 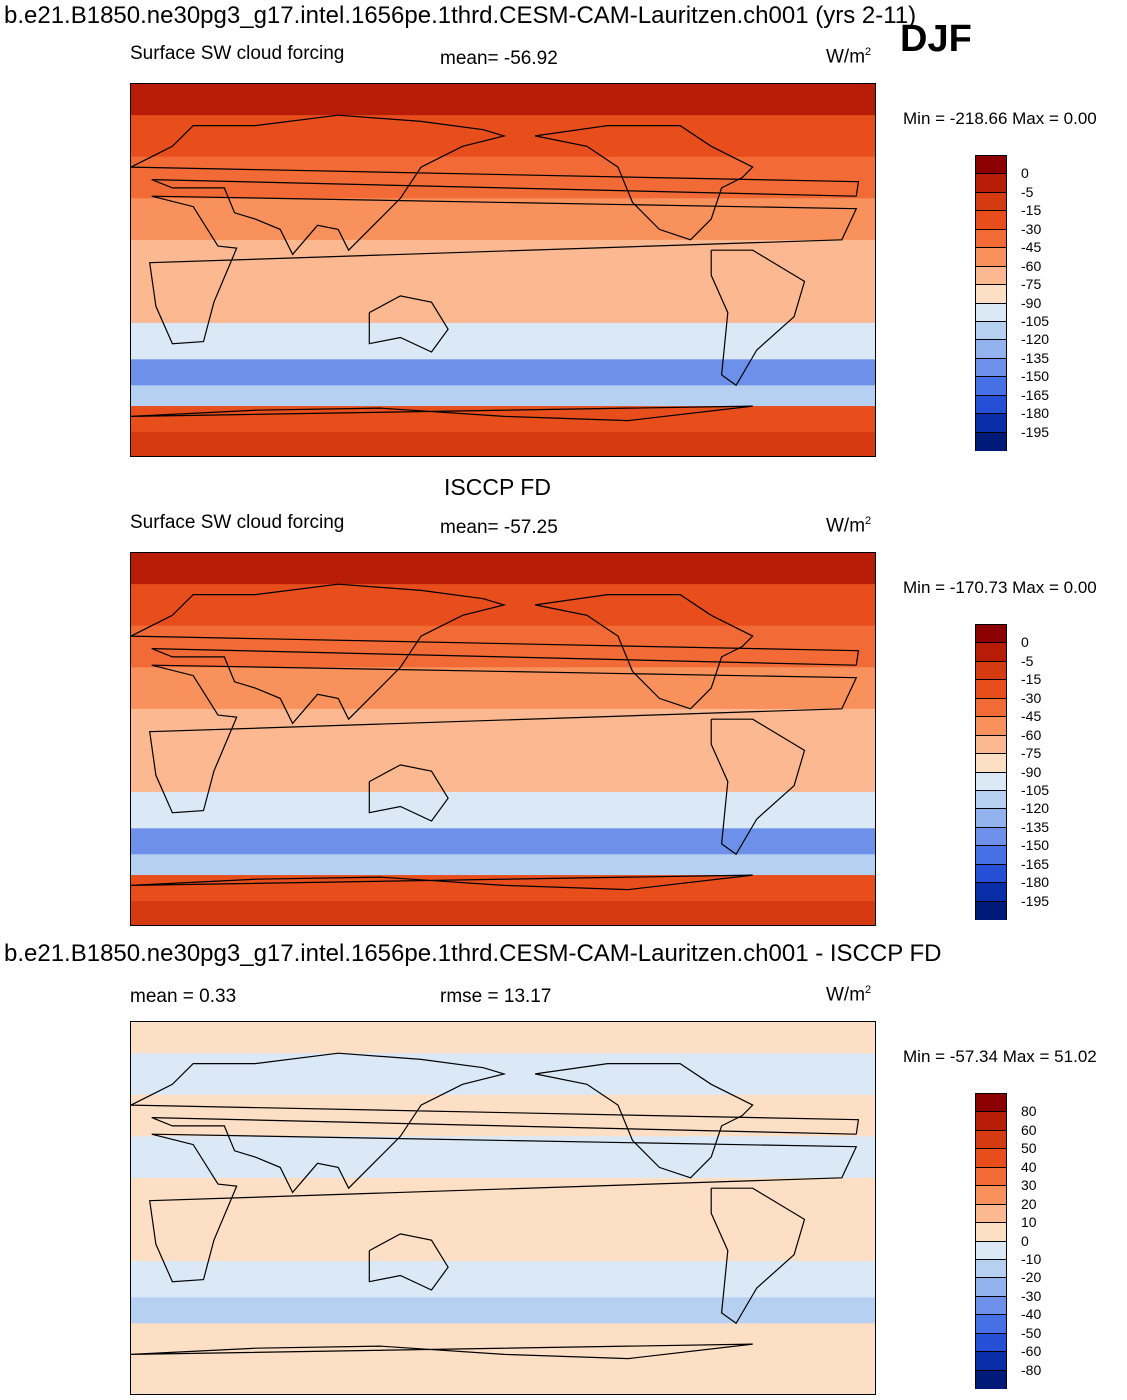 What do you see at coordinates (1031, 1295) in the screenshot?
I see `colorbar-label: -30` at bounding box center [1031, 1295].